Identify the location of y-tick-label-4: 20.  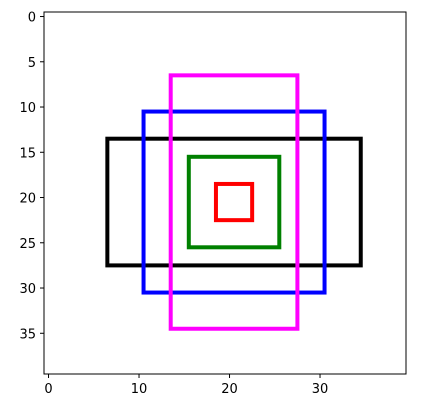
(27, 199).